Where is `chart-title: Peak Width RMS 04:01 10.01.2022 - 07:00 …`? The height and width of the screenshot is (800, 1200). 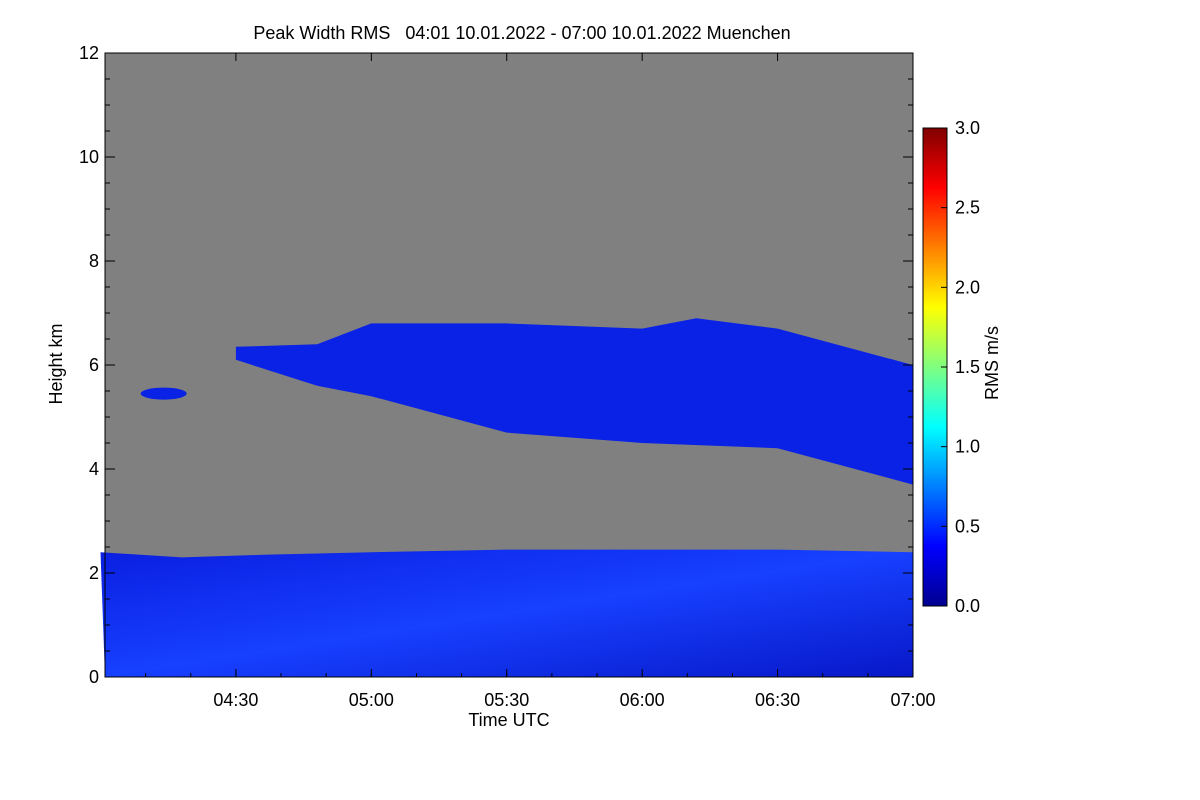
chart-title: Peak Width RMS 04:01 10.01.2022 - 07:00 … is located at coordinates (521, 33).